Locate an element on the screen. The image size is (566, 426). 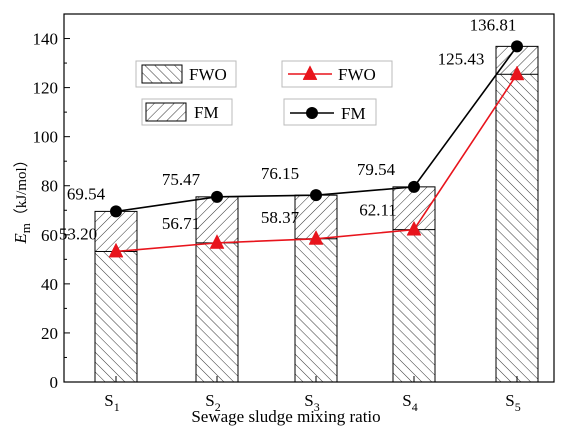
legend-line-fm-label: FM is located at coordinates (353, 113).